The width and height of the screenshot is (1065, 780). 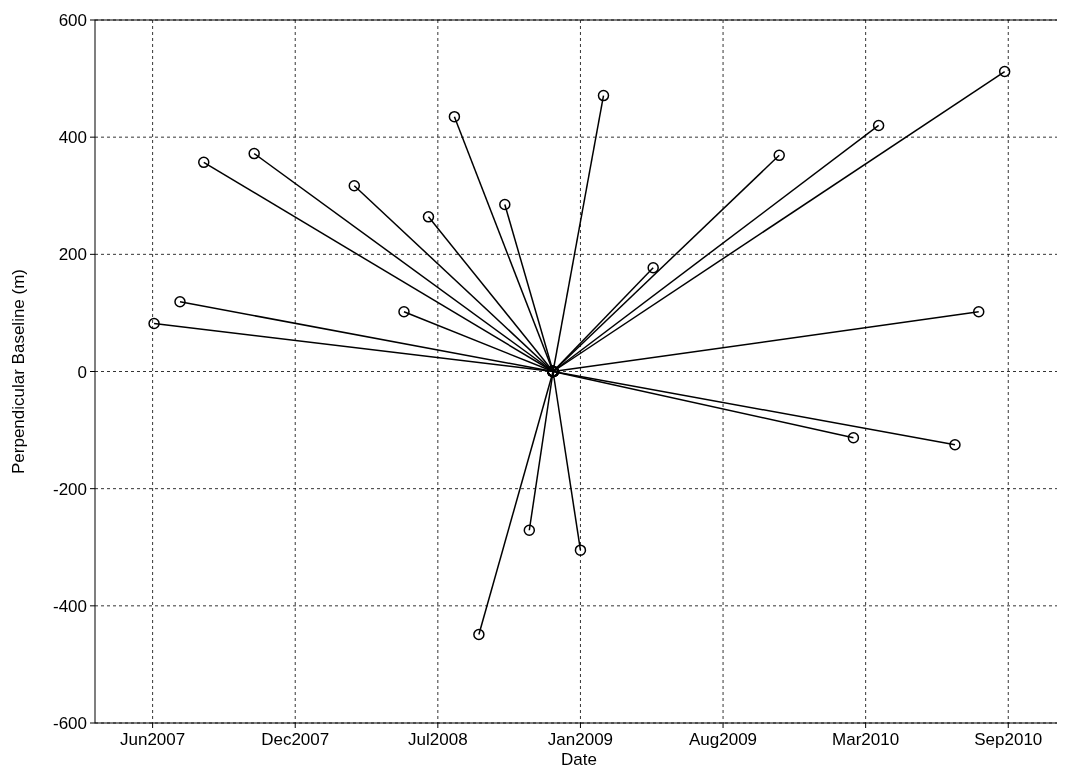 What do you see at coordinates (72, 255) in the screenshot?
I see `y-tick-label: 200` at bounding box center [72, 255].